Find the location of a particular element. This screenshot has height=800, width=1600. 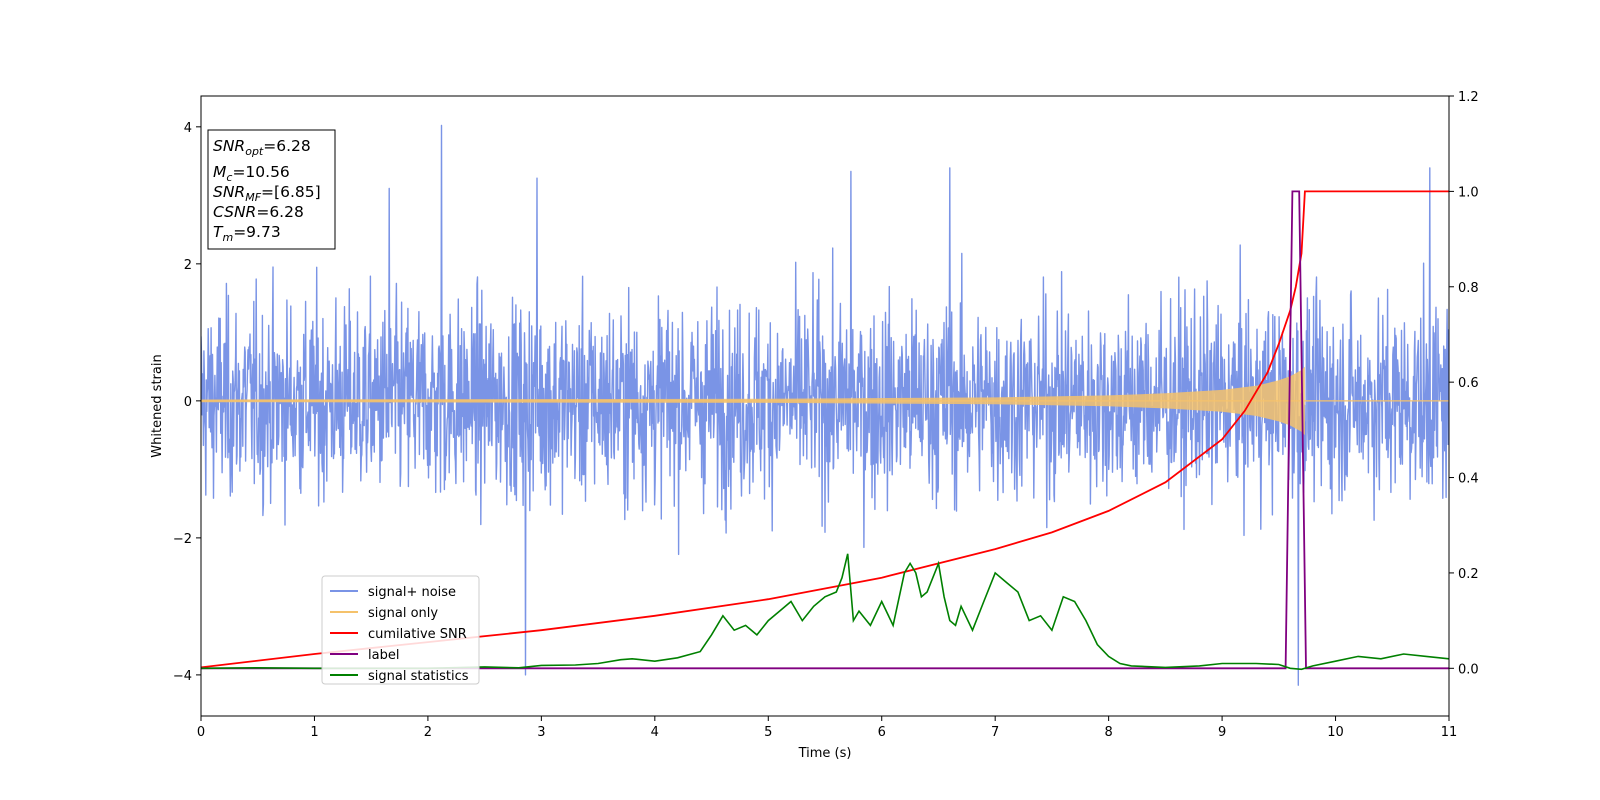

x-axis-ticks: 0 1 2 3 4 5 6 7 8 9 10 11 is located at coordinates (827, 728).